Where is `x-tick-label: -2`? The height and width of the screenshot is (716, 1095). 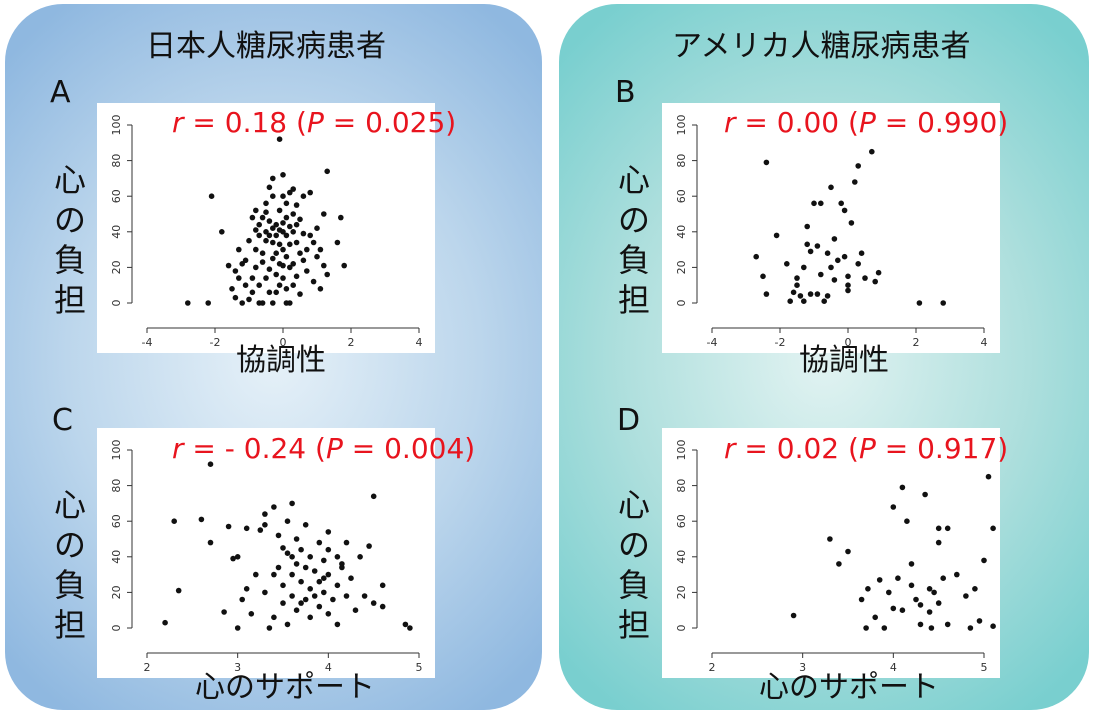
x-tick-label: -2 is located at coordinates (780, 342).